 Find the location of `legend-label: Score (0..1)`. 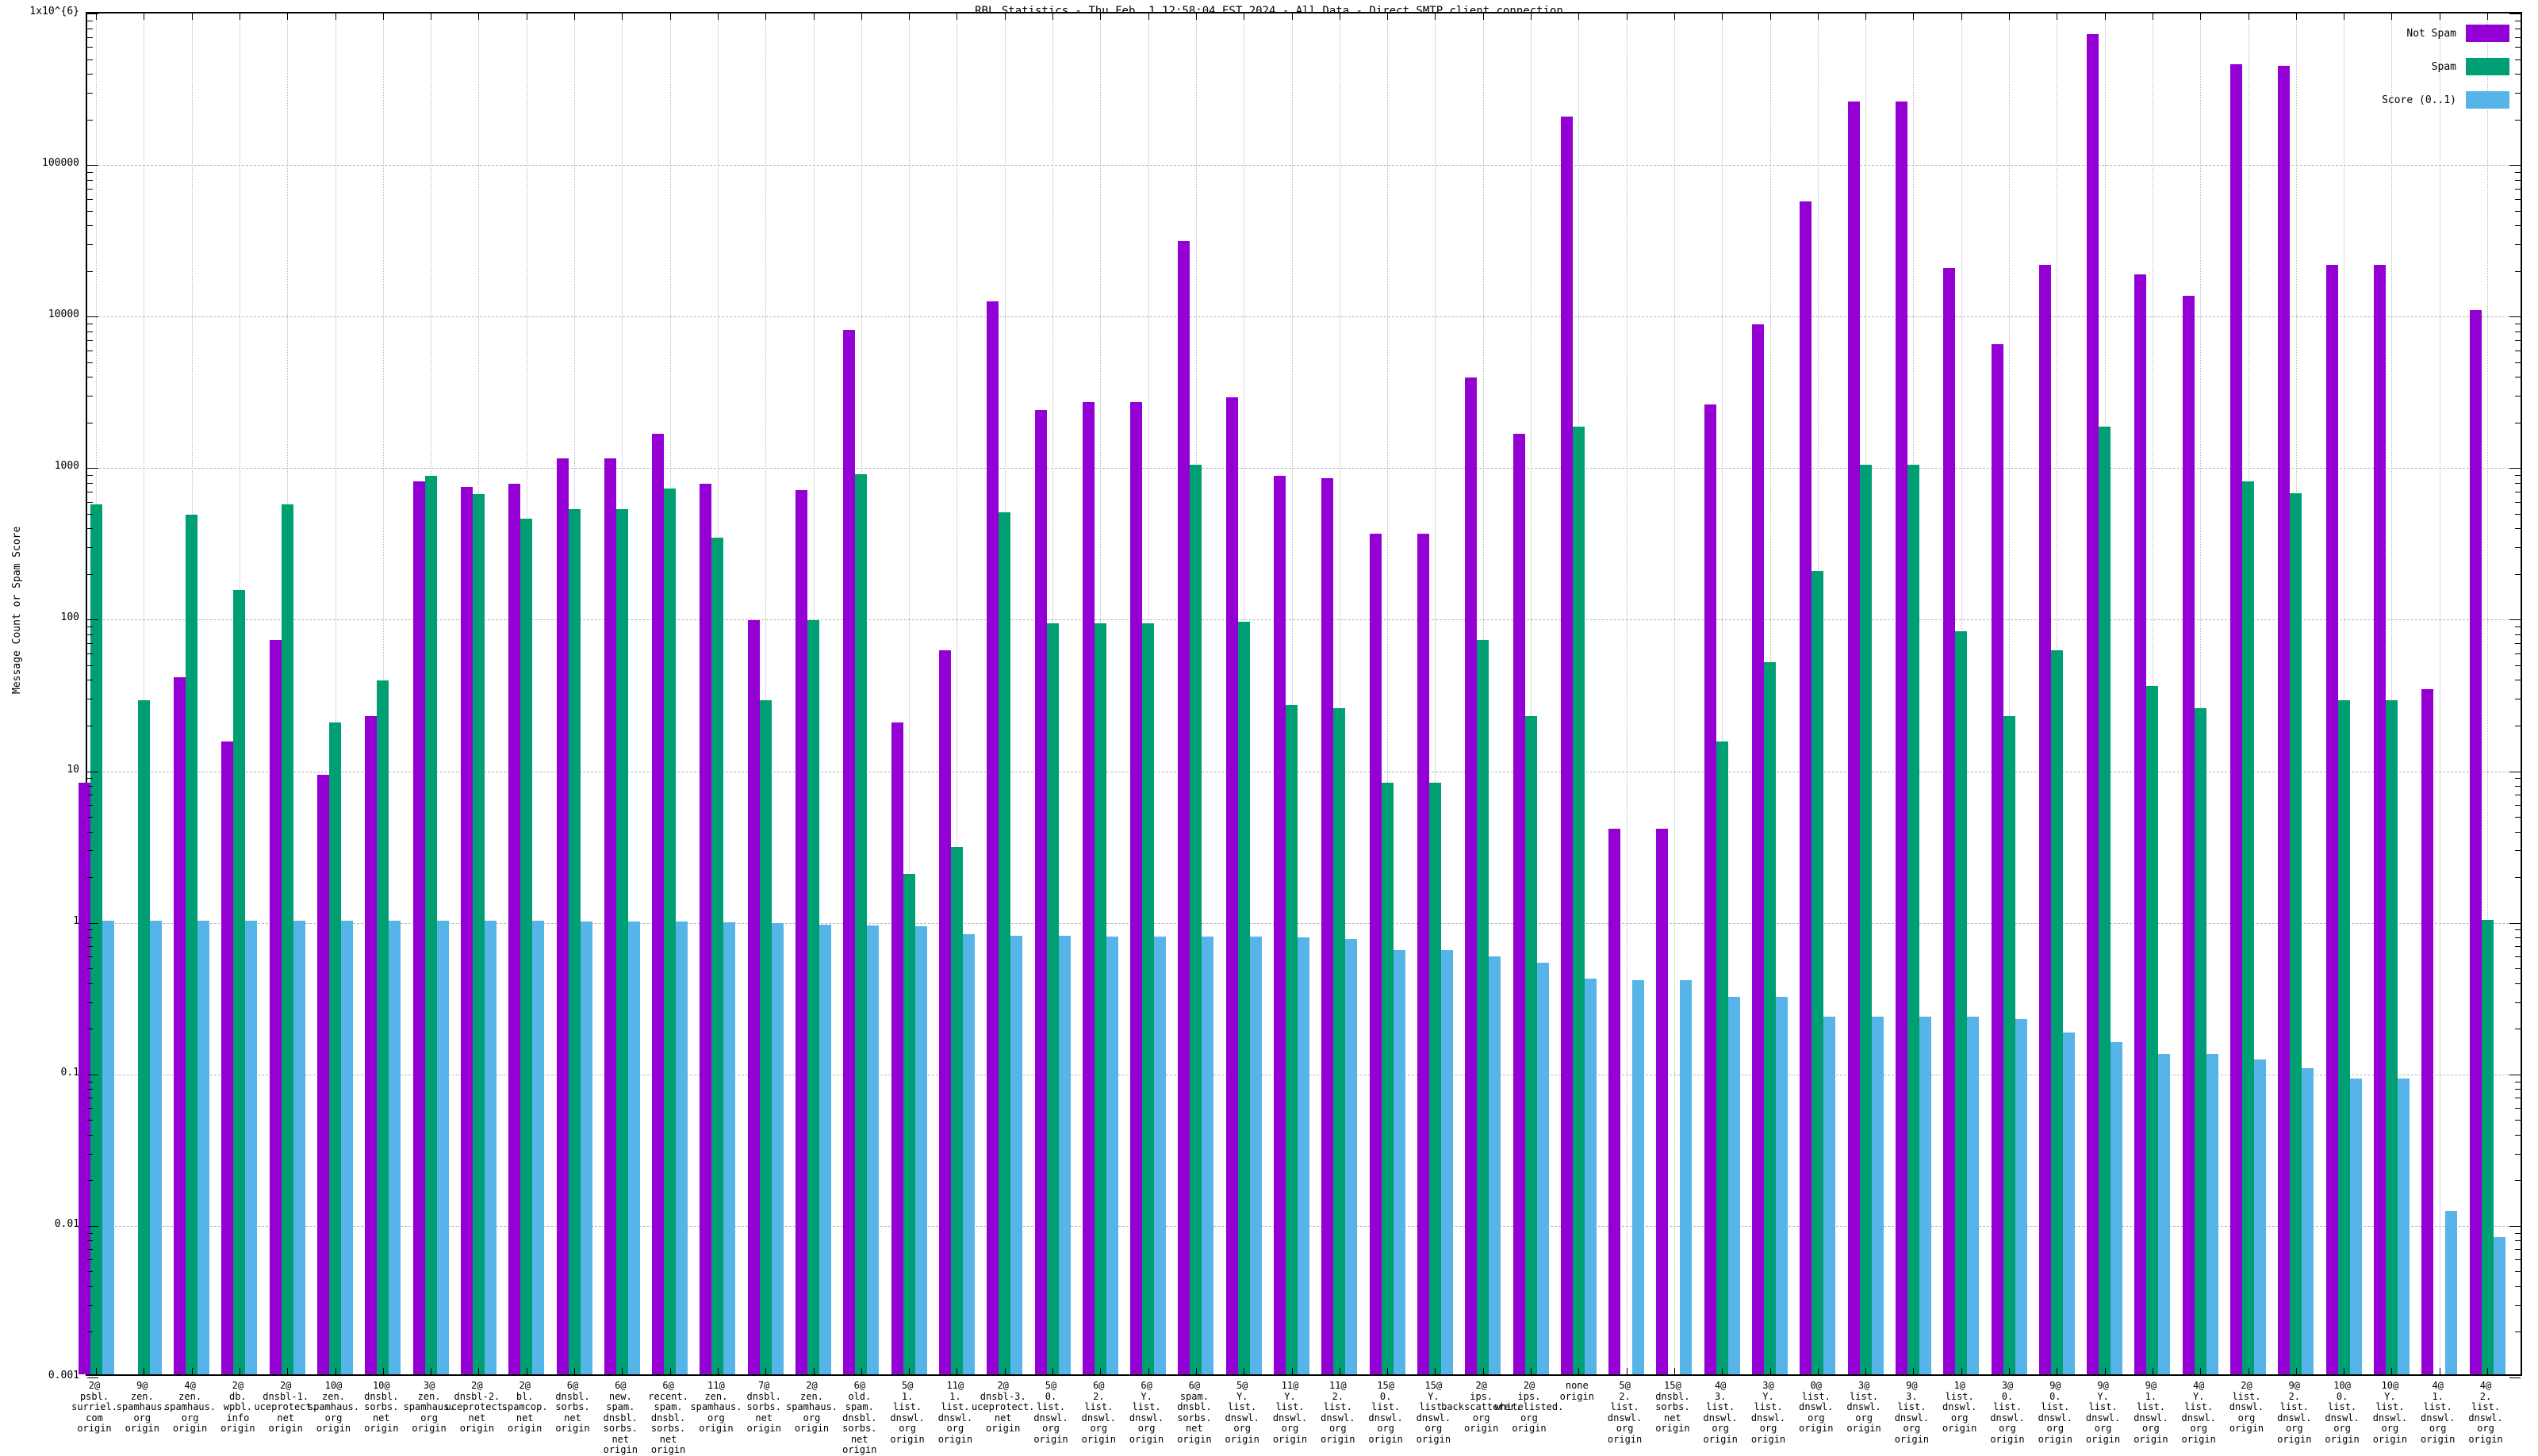

legend-label: Score (0..1) is located at coordinates (2419, 100).